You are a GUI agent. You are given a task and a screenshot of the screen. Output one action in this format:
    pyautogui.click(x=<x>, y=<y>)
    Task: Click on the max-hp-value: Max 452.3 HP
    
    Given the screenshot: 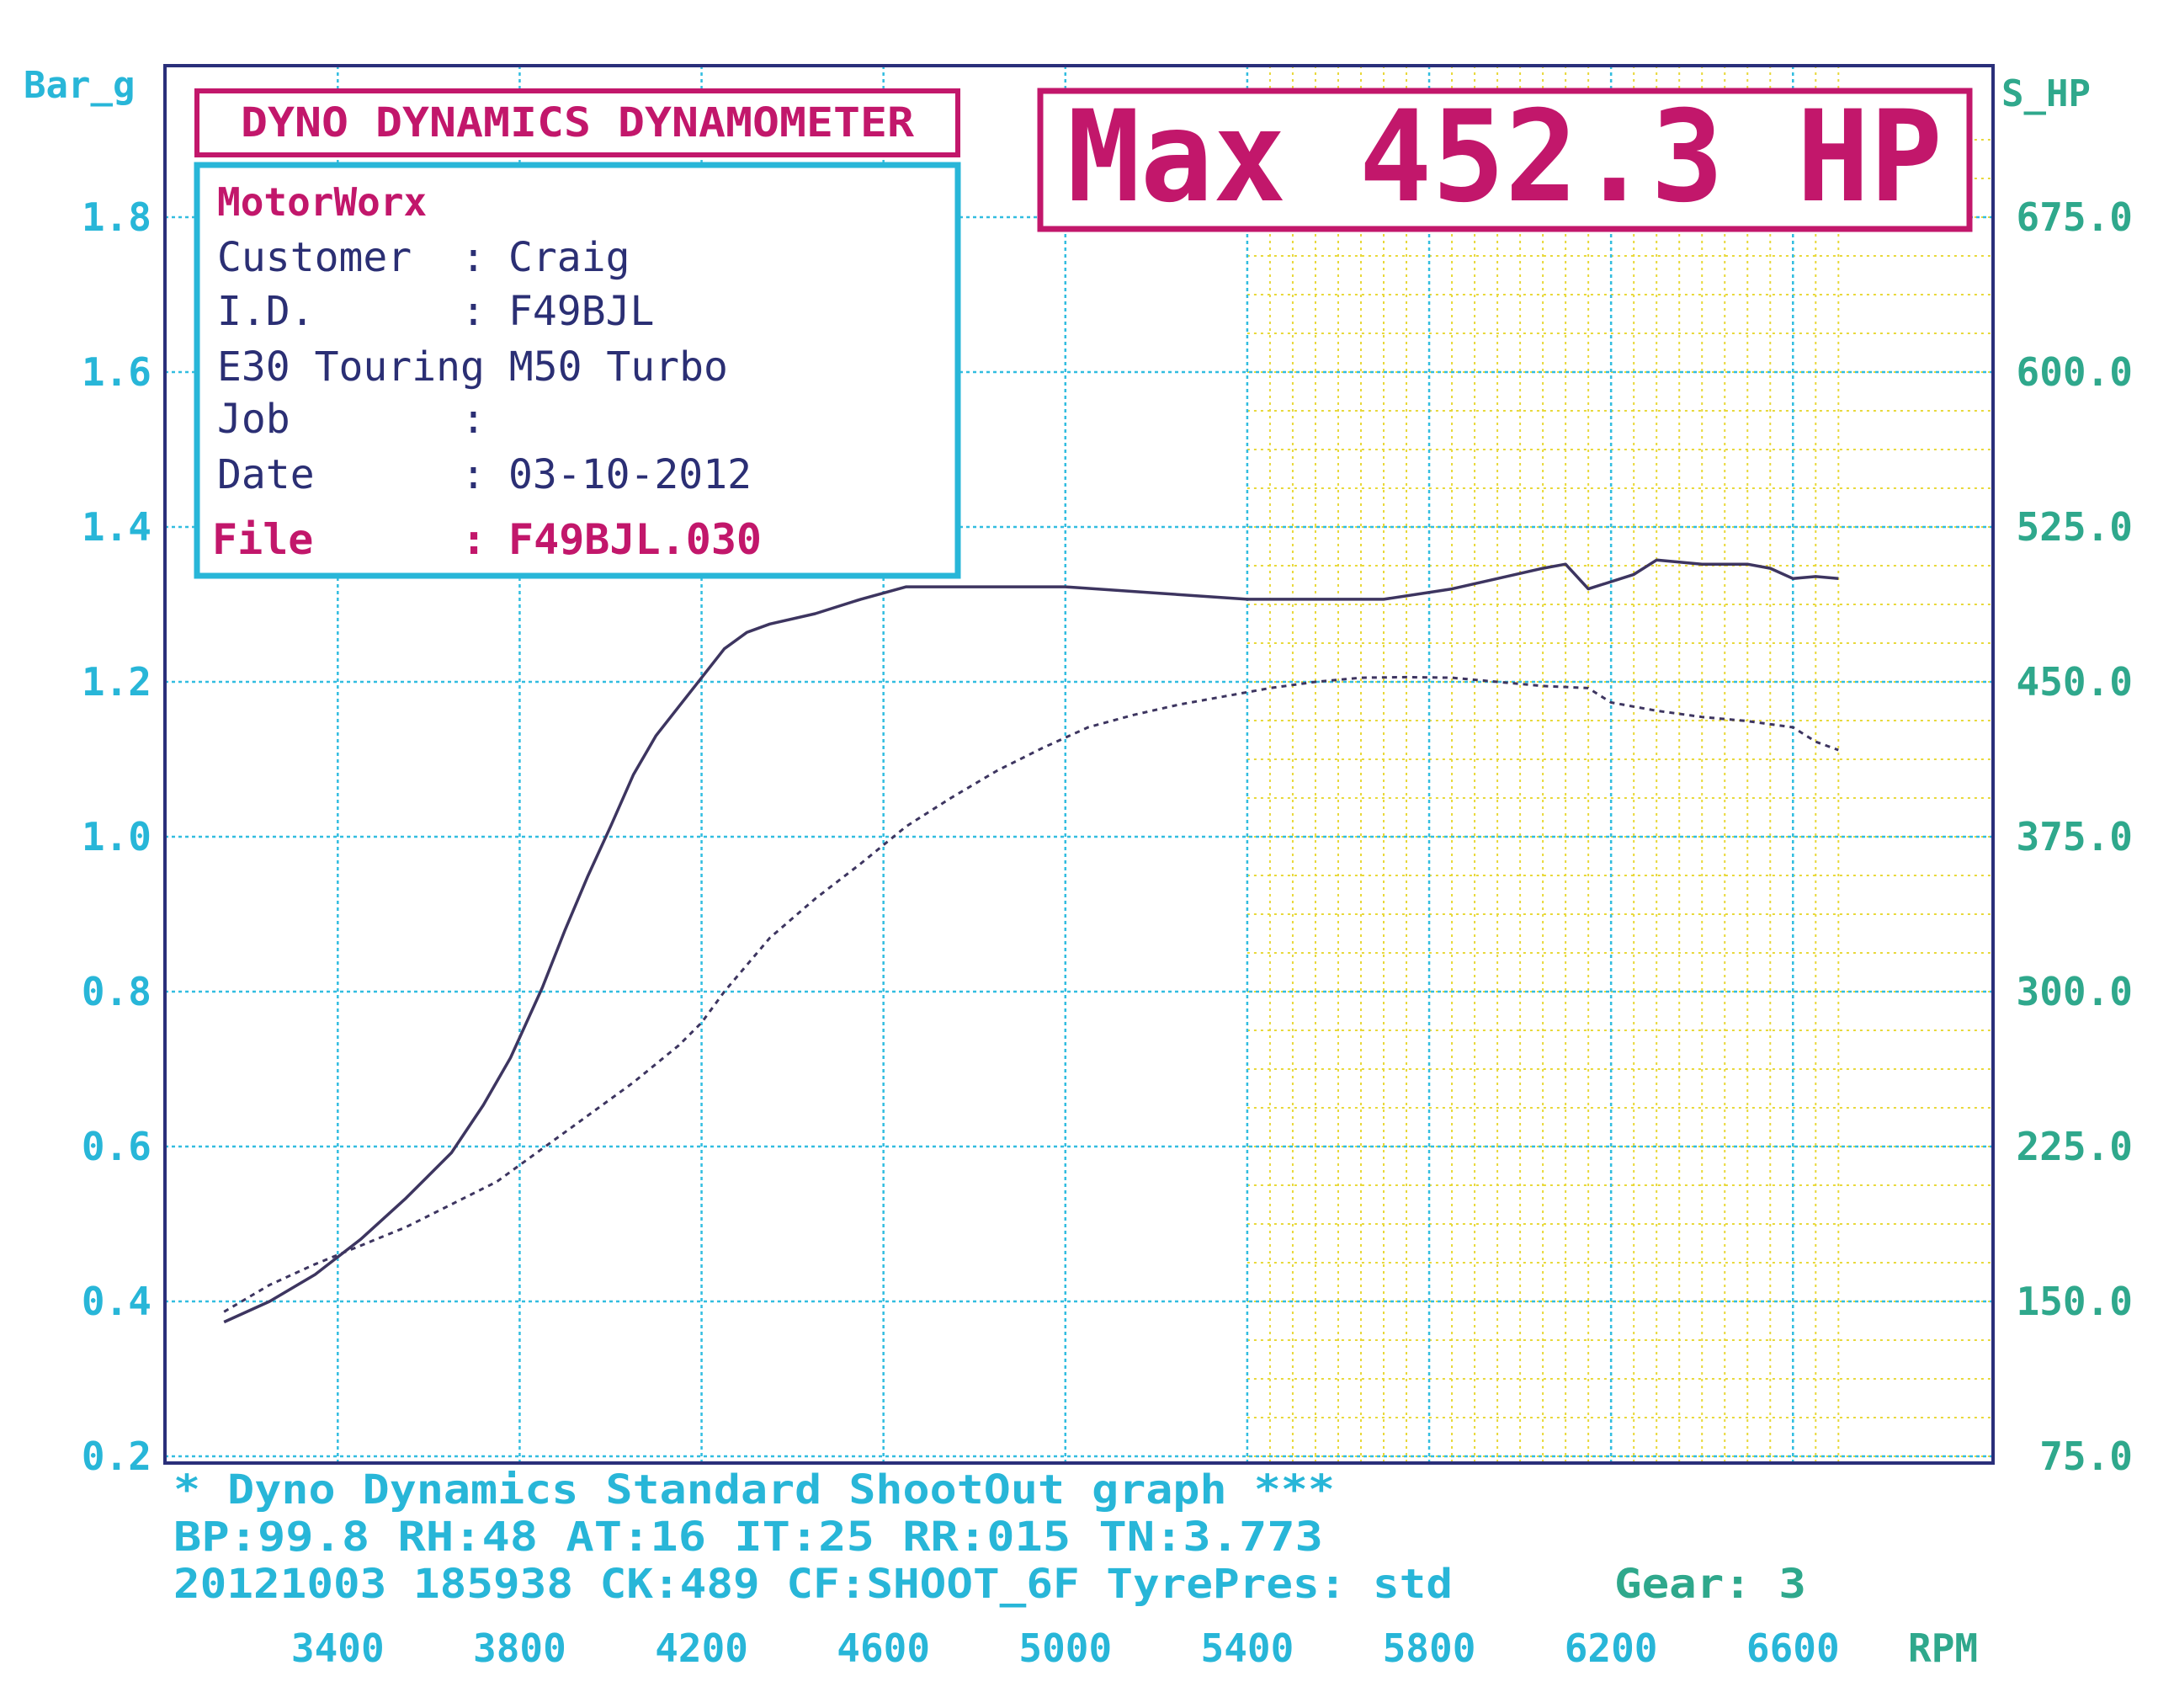 What is the action you would take?
    pyautogui.click(x=1505, y=157)
    